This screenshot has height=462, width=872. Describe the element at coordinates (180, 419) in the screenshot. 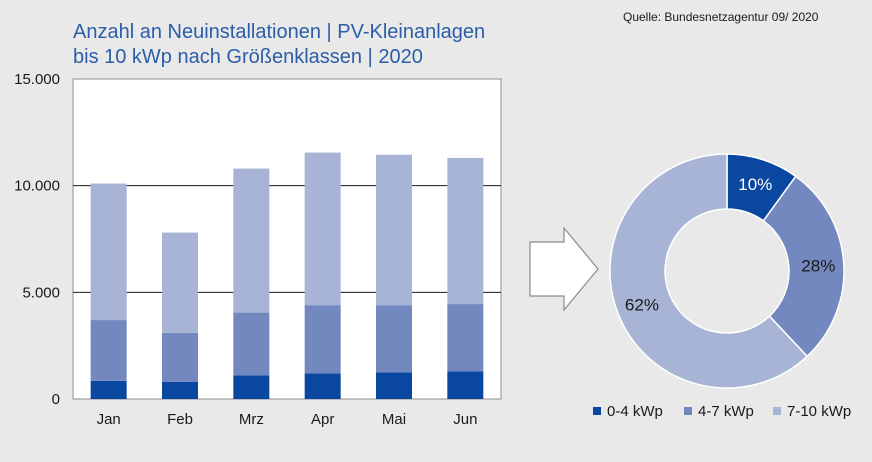

I see `x-tick-label: Feb` at that location.